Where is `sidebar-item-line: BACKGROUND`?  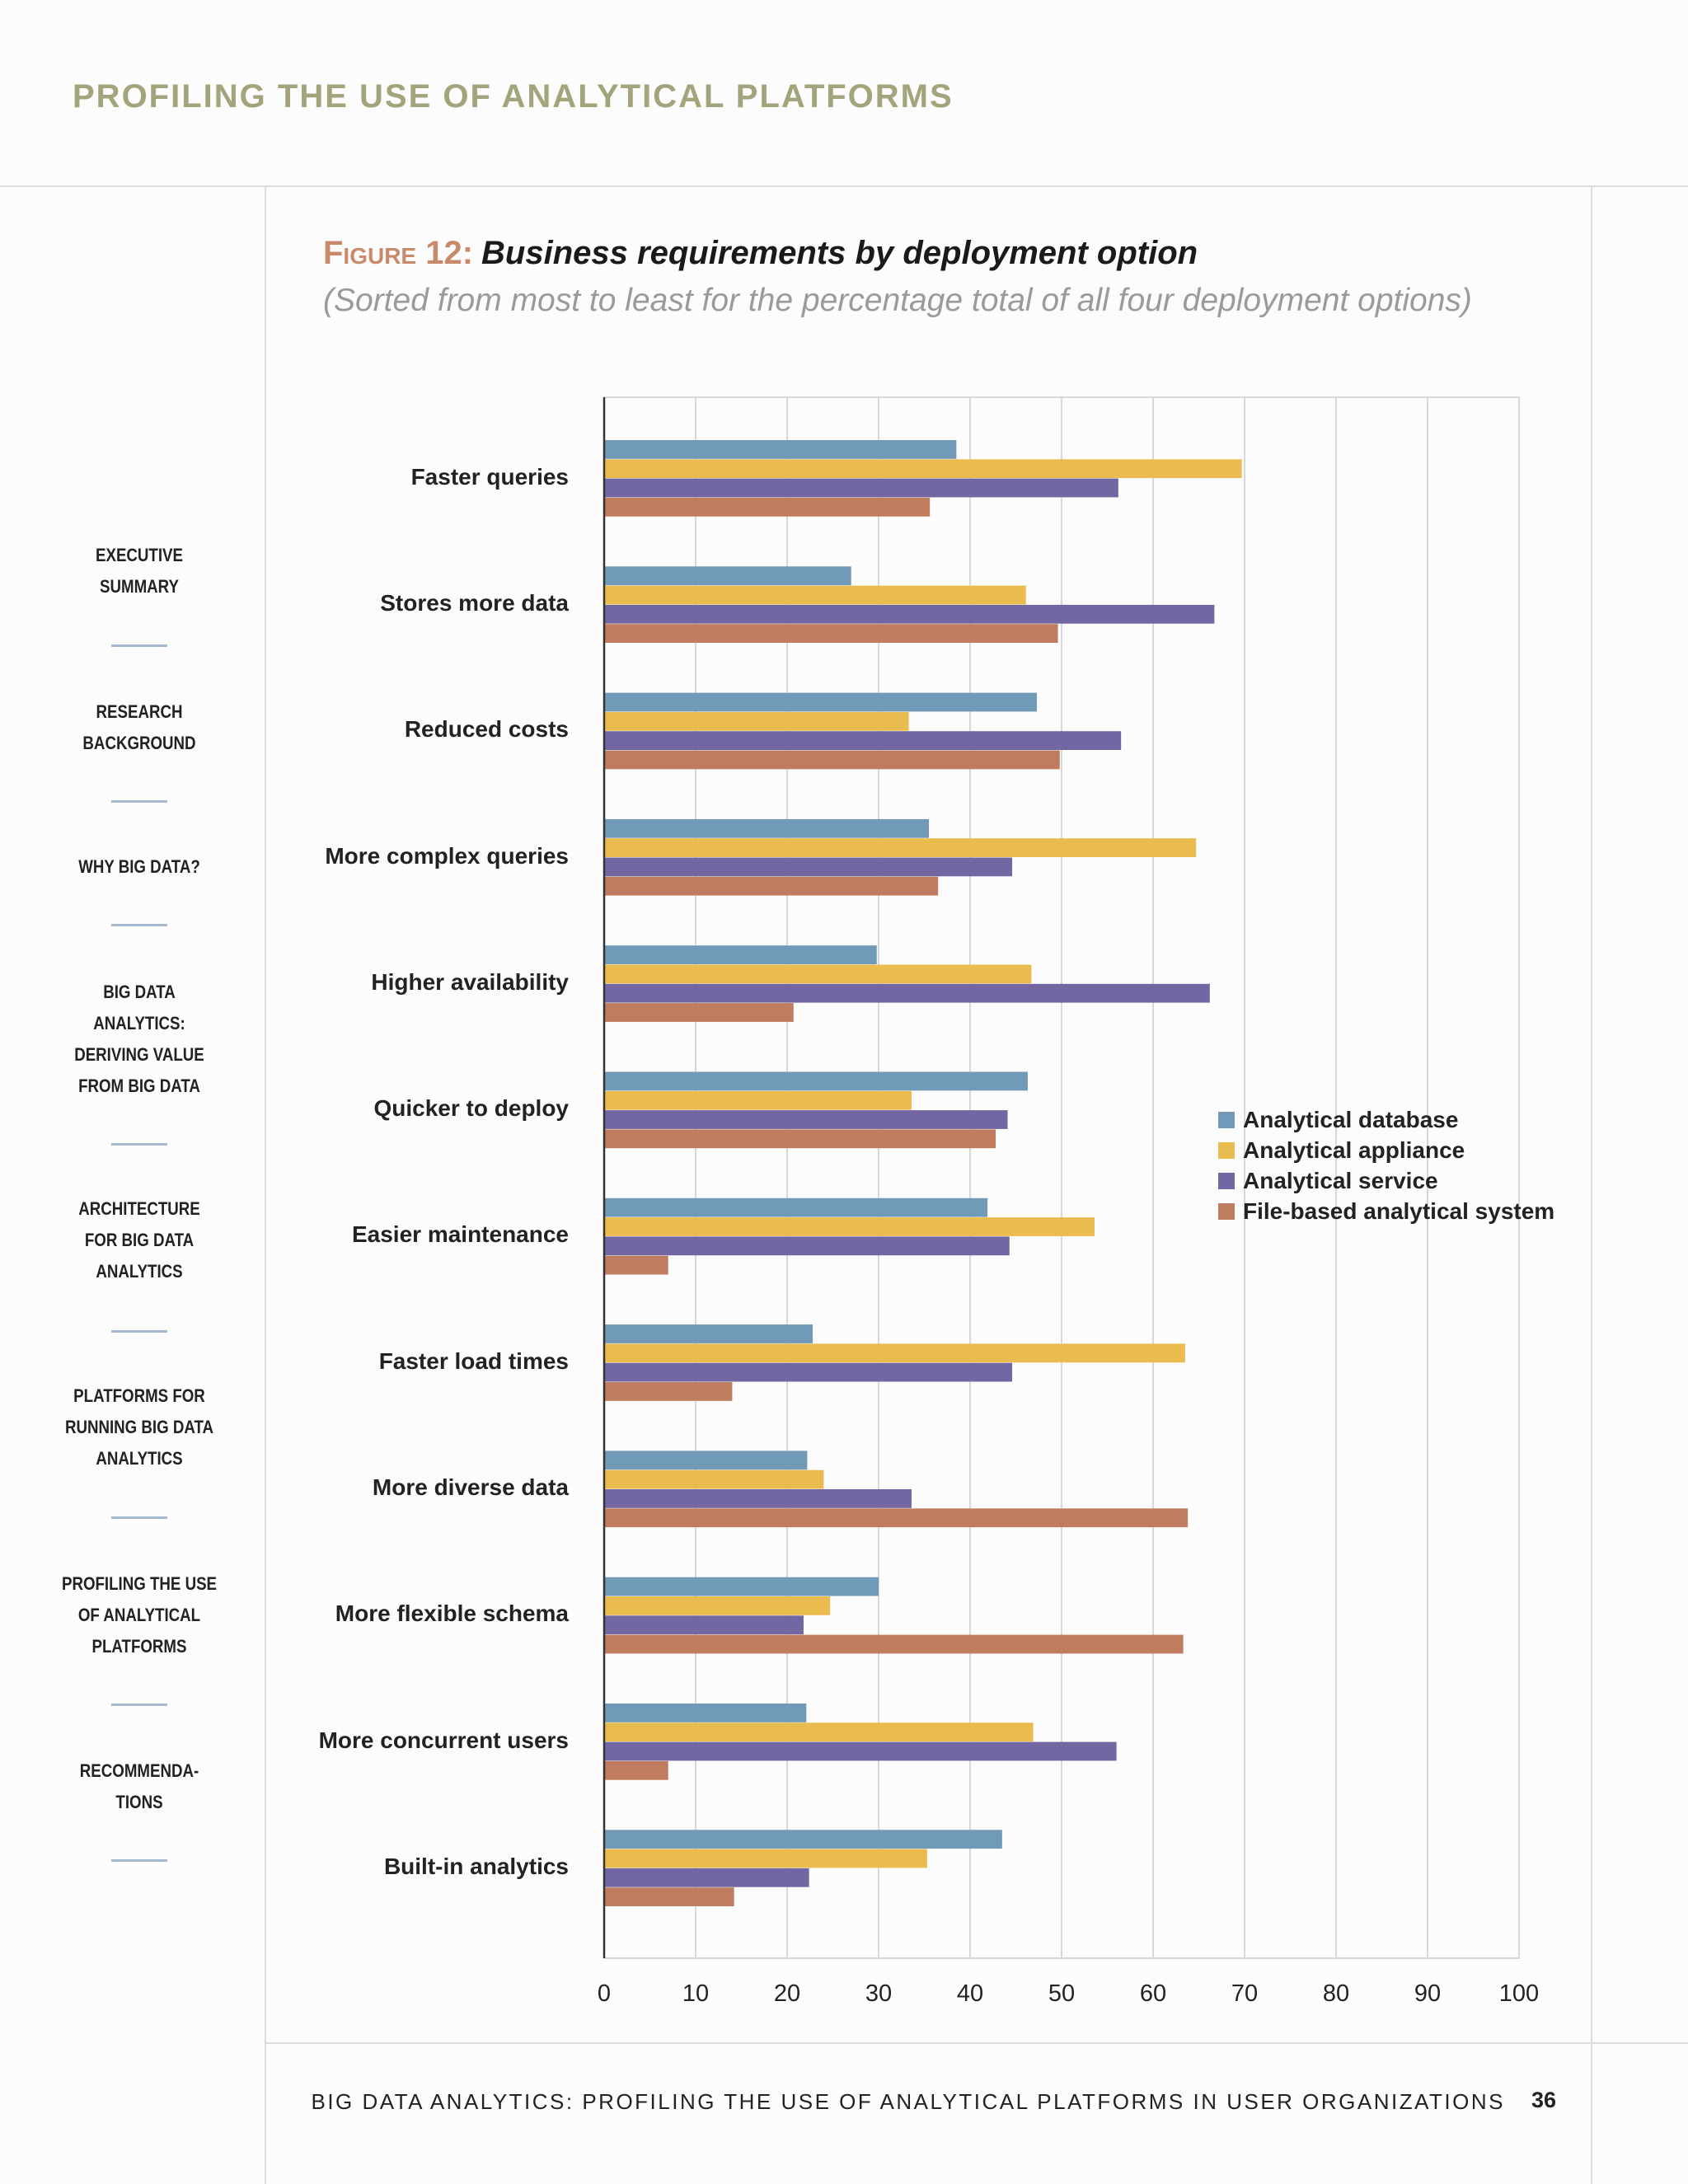
sidebar-item-line: BACKGROUND is located at coordinates (139, 743).